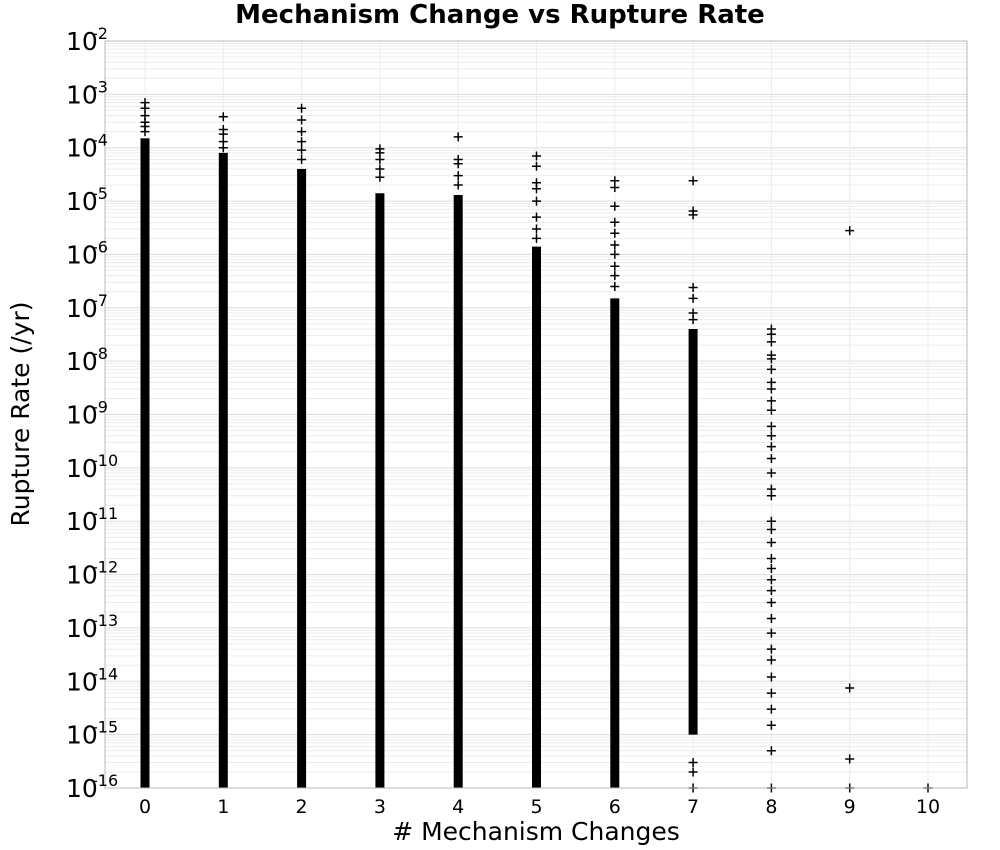 This screenshot has width=1000, height=850. I want to click on y-tick-exponent: -12, so click(105, 567).